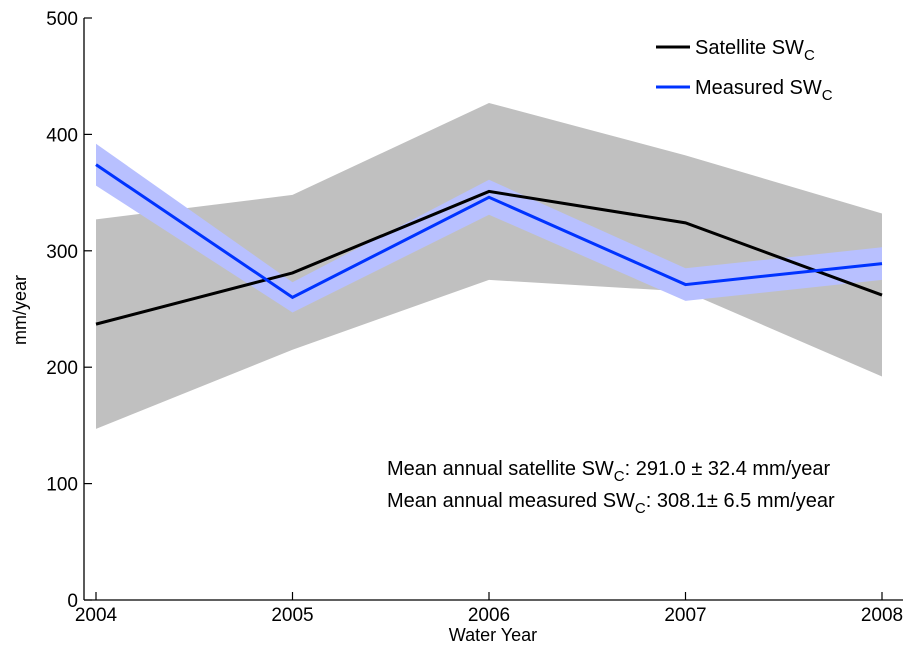 This screenshot has height=647, width=909. What do you see at coordinates (62, 135) in the screenshot?
I see `y-tick-label: 400` at bounding box center [62, 135].